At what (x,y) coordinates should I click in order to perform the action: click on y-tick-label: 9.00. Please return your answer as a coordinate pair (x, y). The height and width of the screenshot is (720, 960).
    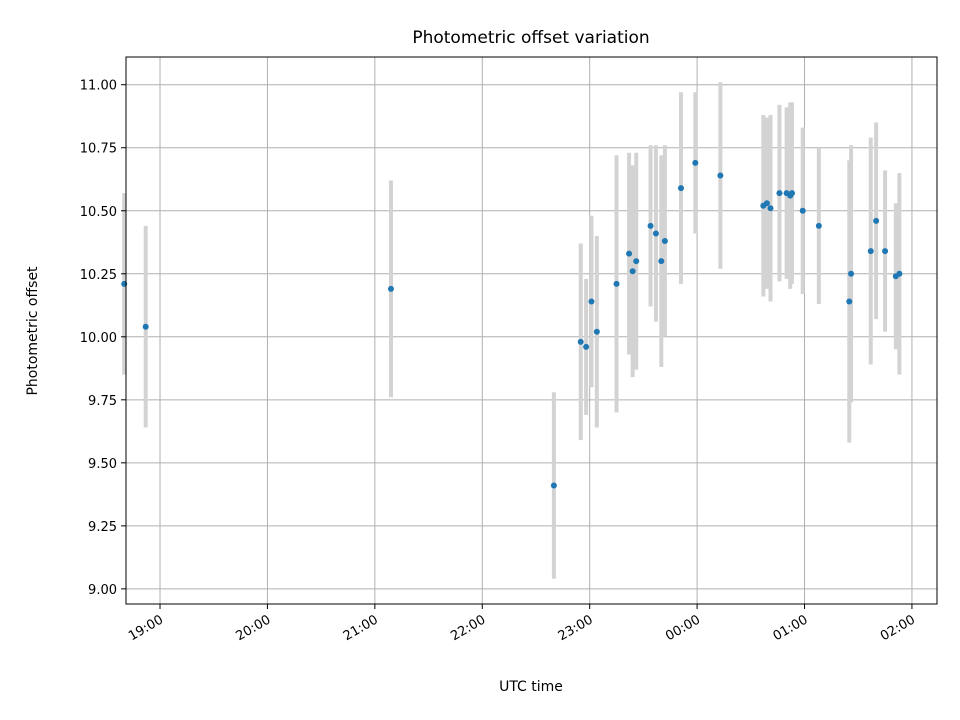
    Looking at the image, I should click on (102, 590).